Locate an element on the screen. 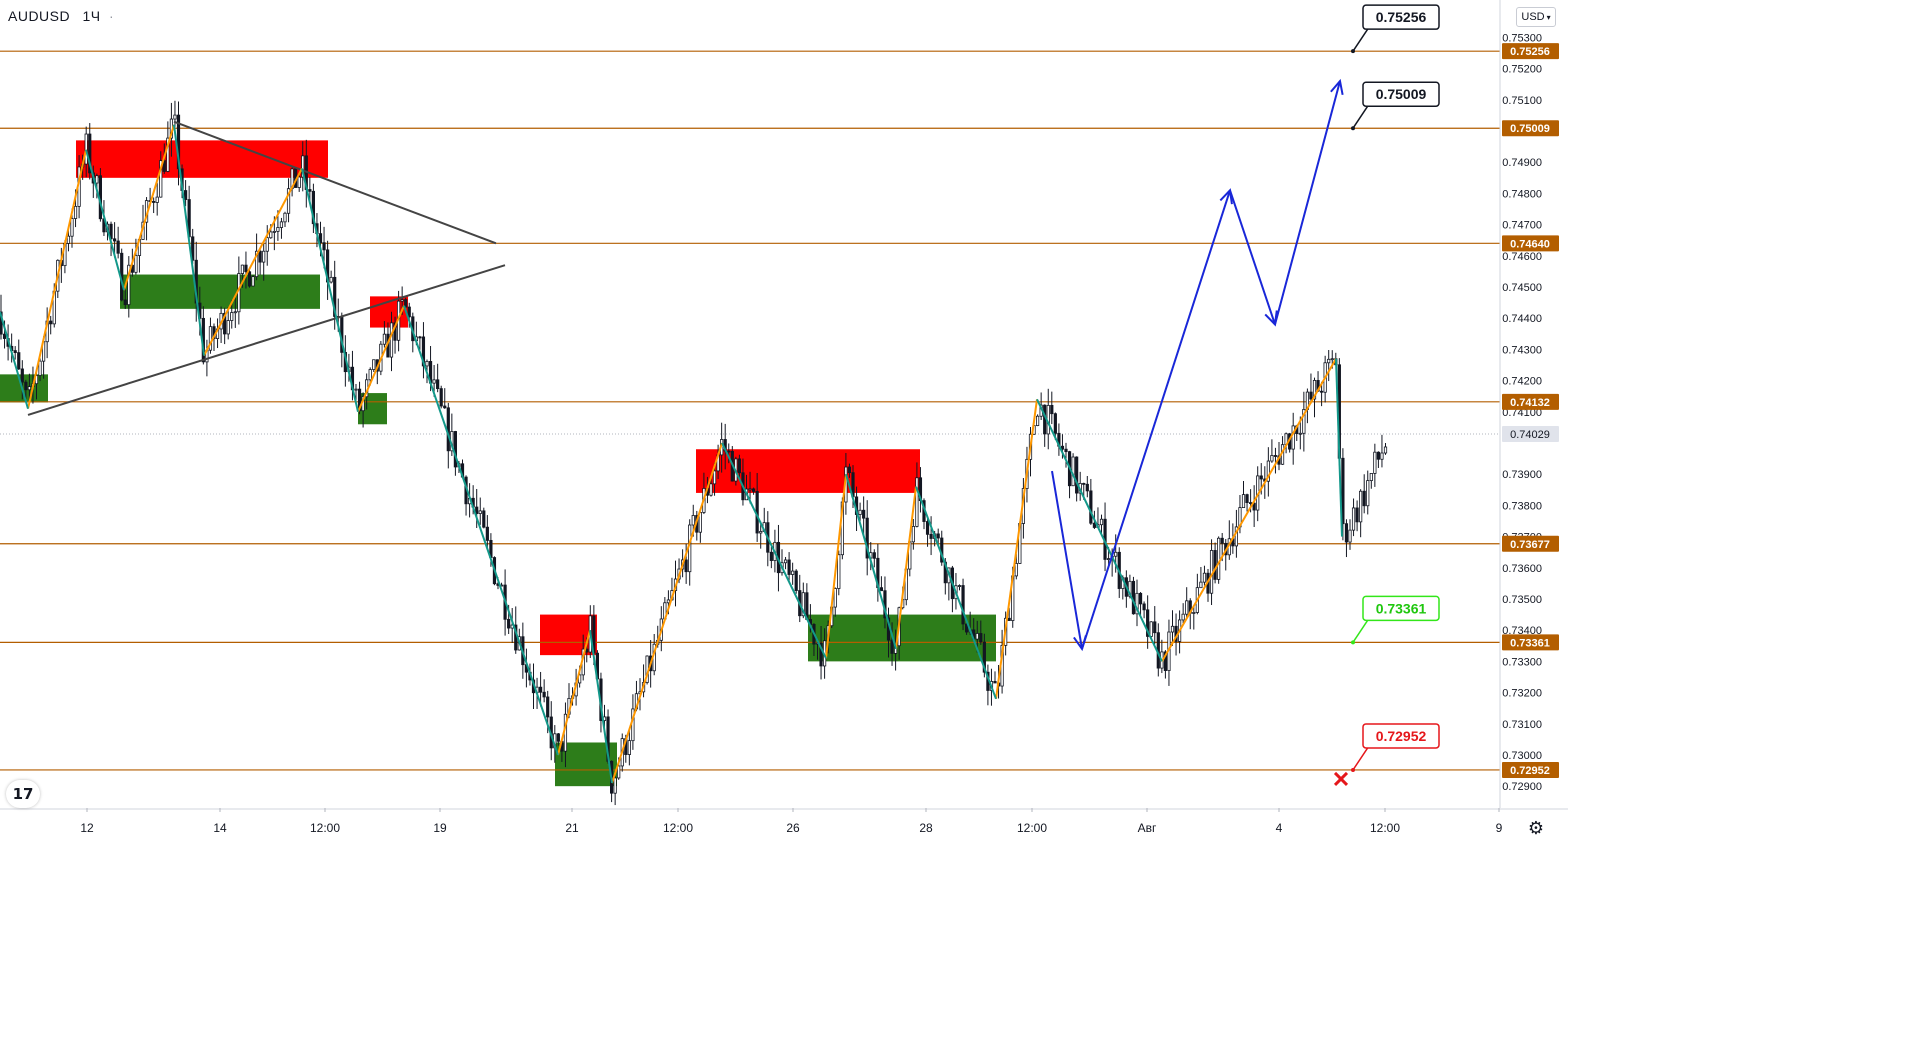 Image resolution: width=1920 pixels, height=1040 pixels. price-tick-label: 0.74700 is located at coordinates (1522, 226).